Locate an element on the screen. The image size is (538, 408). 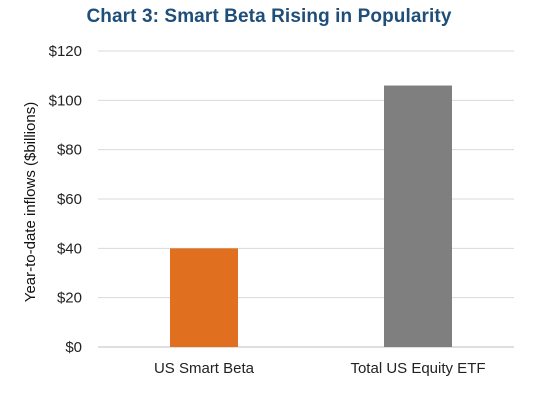
y-tick-label: $0 is located at coordinates (73, 347).